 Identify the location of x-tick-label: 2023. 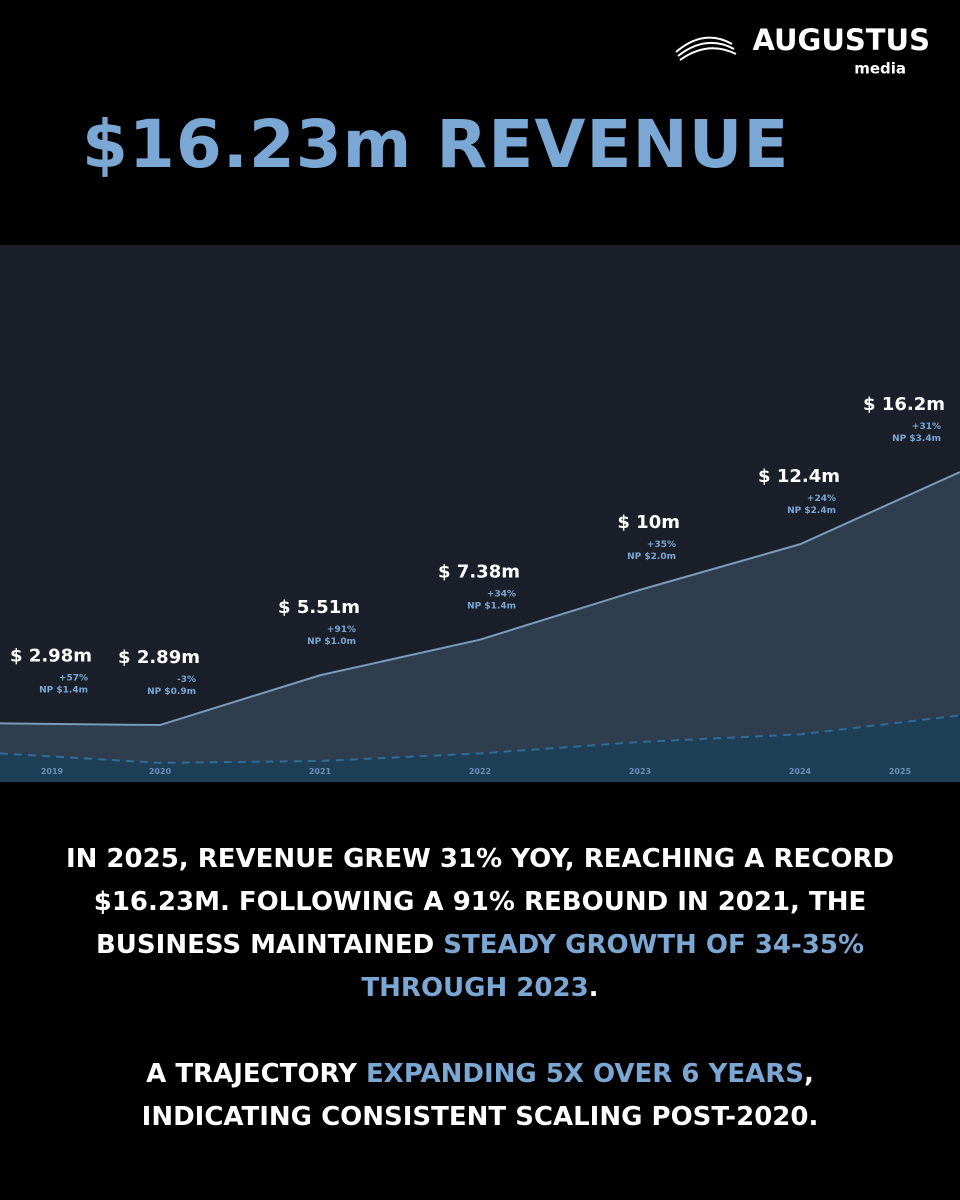
(640, 771).